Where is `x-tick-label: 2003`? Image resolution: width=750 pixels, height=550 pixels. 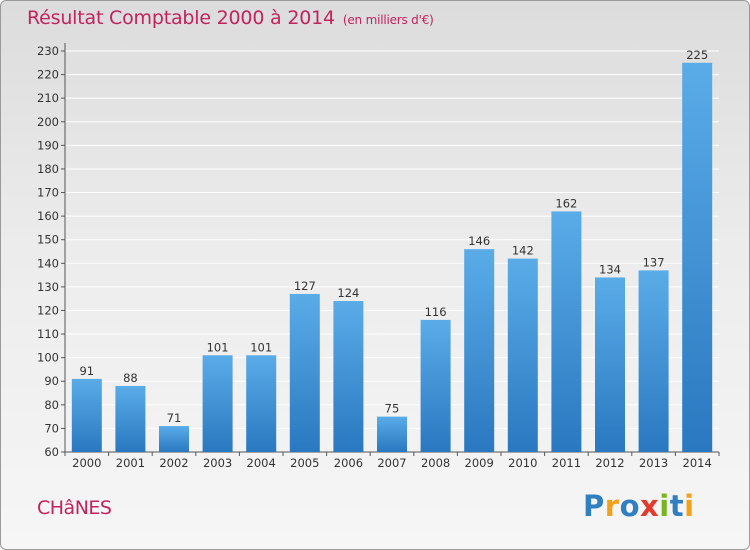 x-tick-label: 2003 is located at coordinates (217, 463).